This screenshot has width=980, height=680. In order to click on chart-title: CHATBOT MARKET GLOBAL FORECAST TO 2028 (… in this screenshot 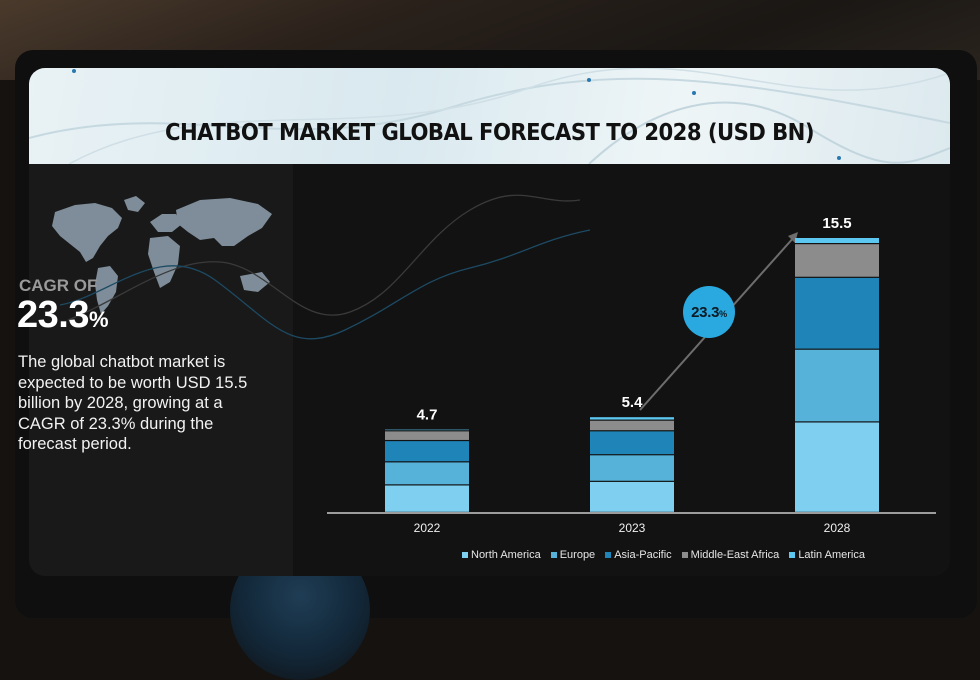, I will do `click(489, 133)`.